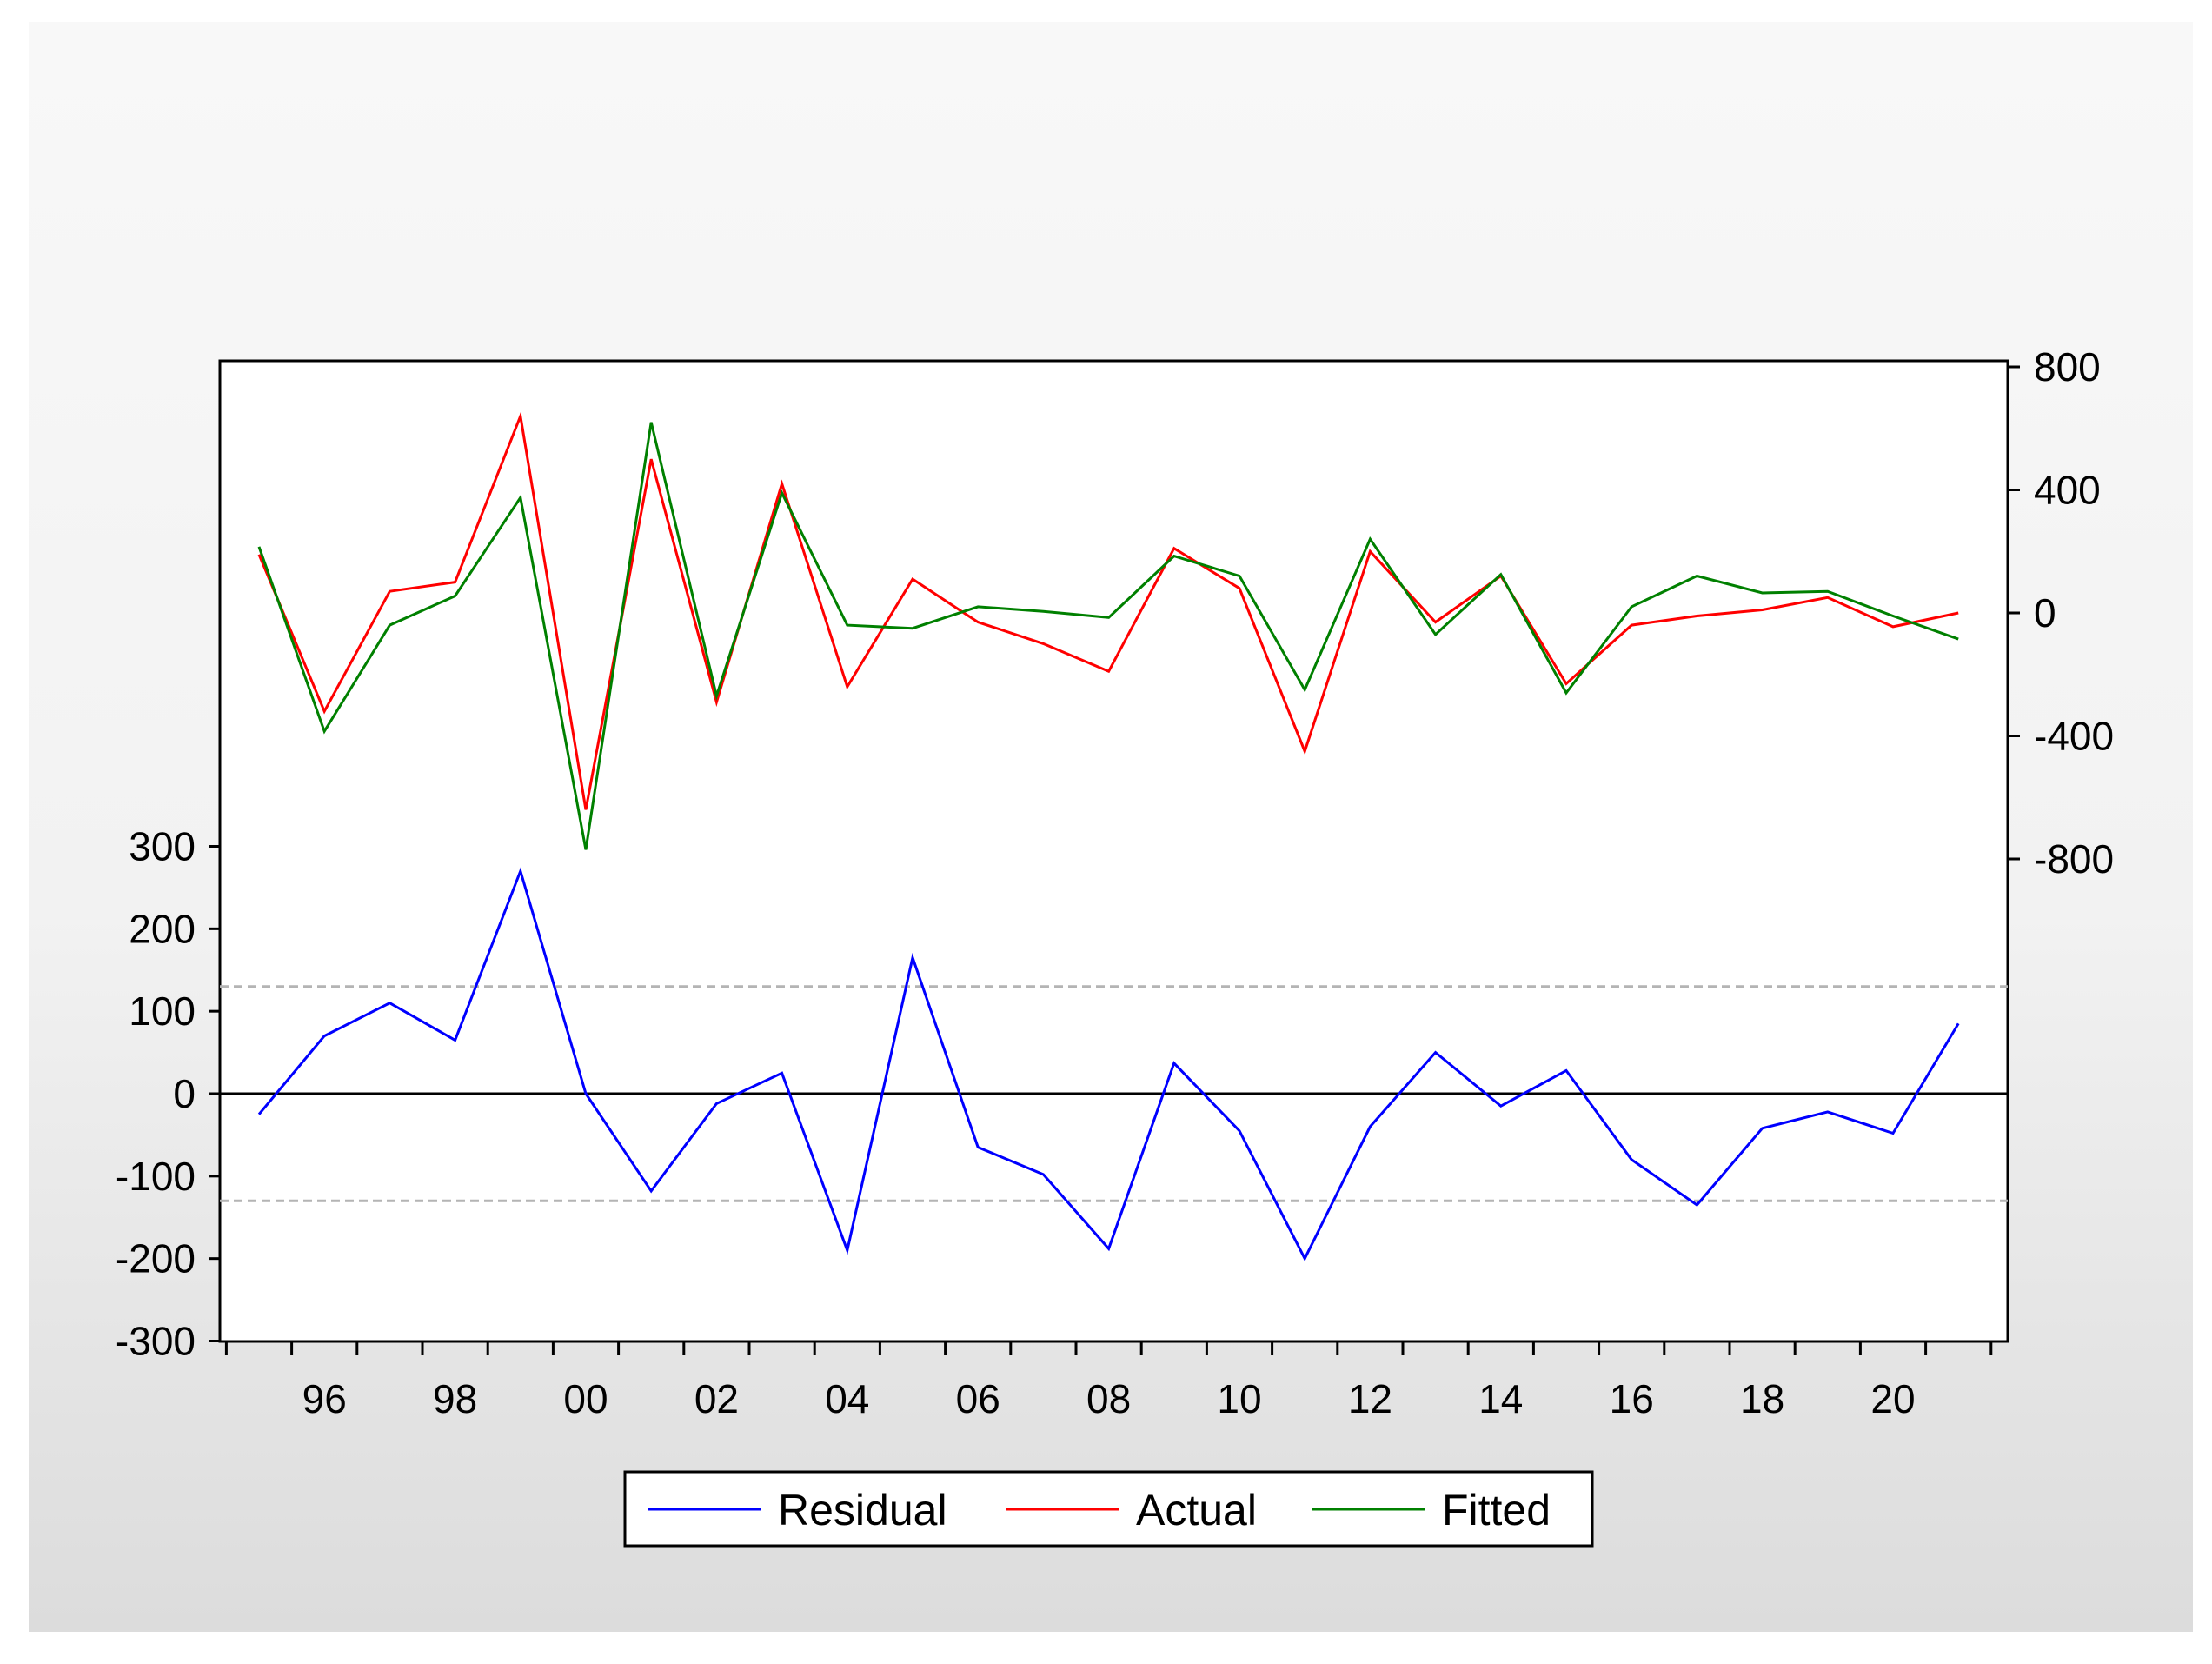 The image size is (2212, 1664). What do you see at coordinates (978, 1398) in the screenshot?
I see `x-axis-tick-label: 06` at bounding box center [978, 1398].